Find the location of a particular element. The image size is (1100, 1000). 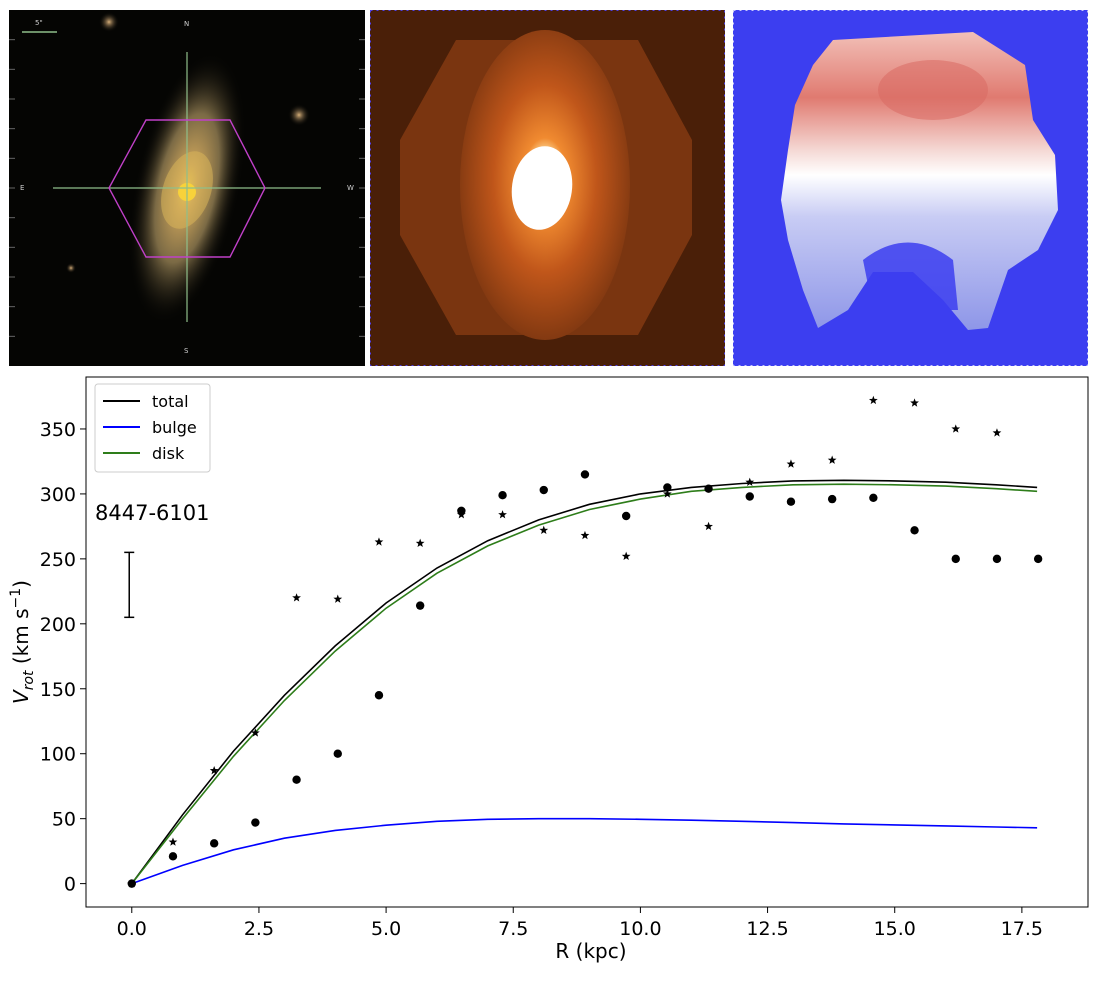

curve-bulge is located at coordinates (584, 851).